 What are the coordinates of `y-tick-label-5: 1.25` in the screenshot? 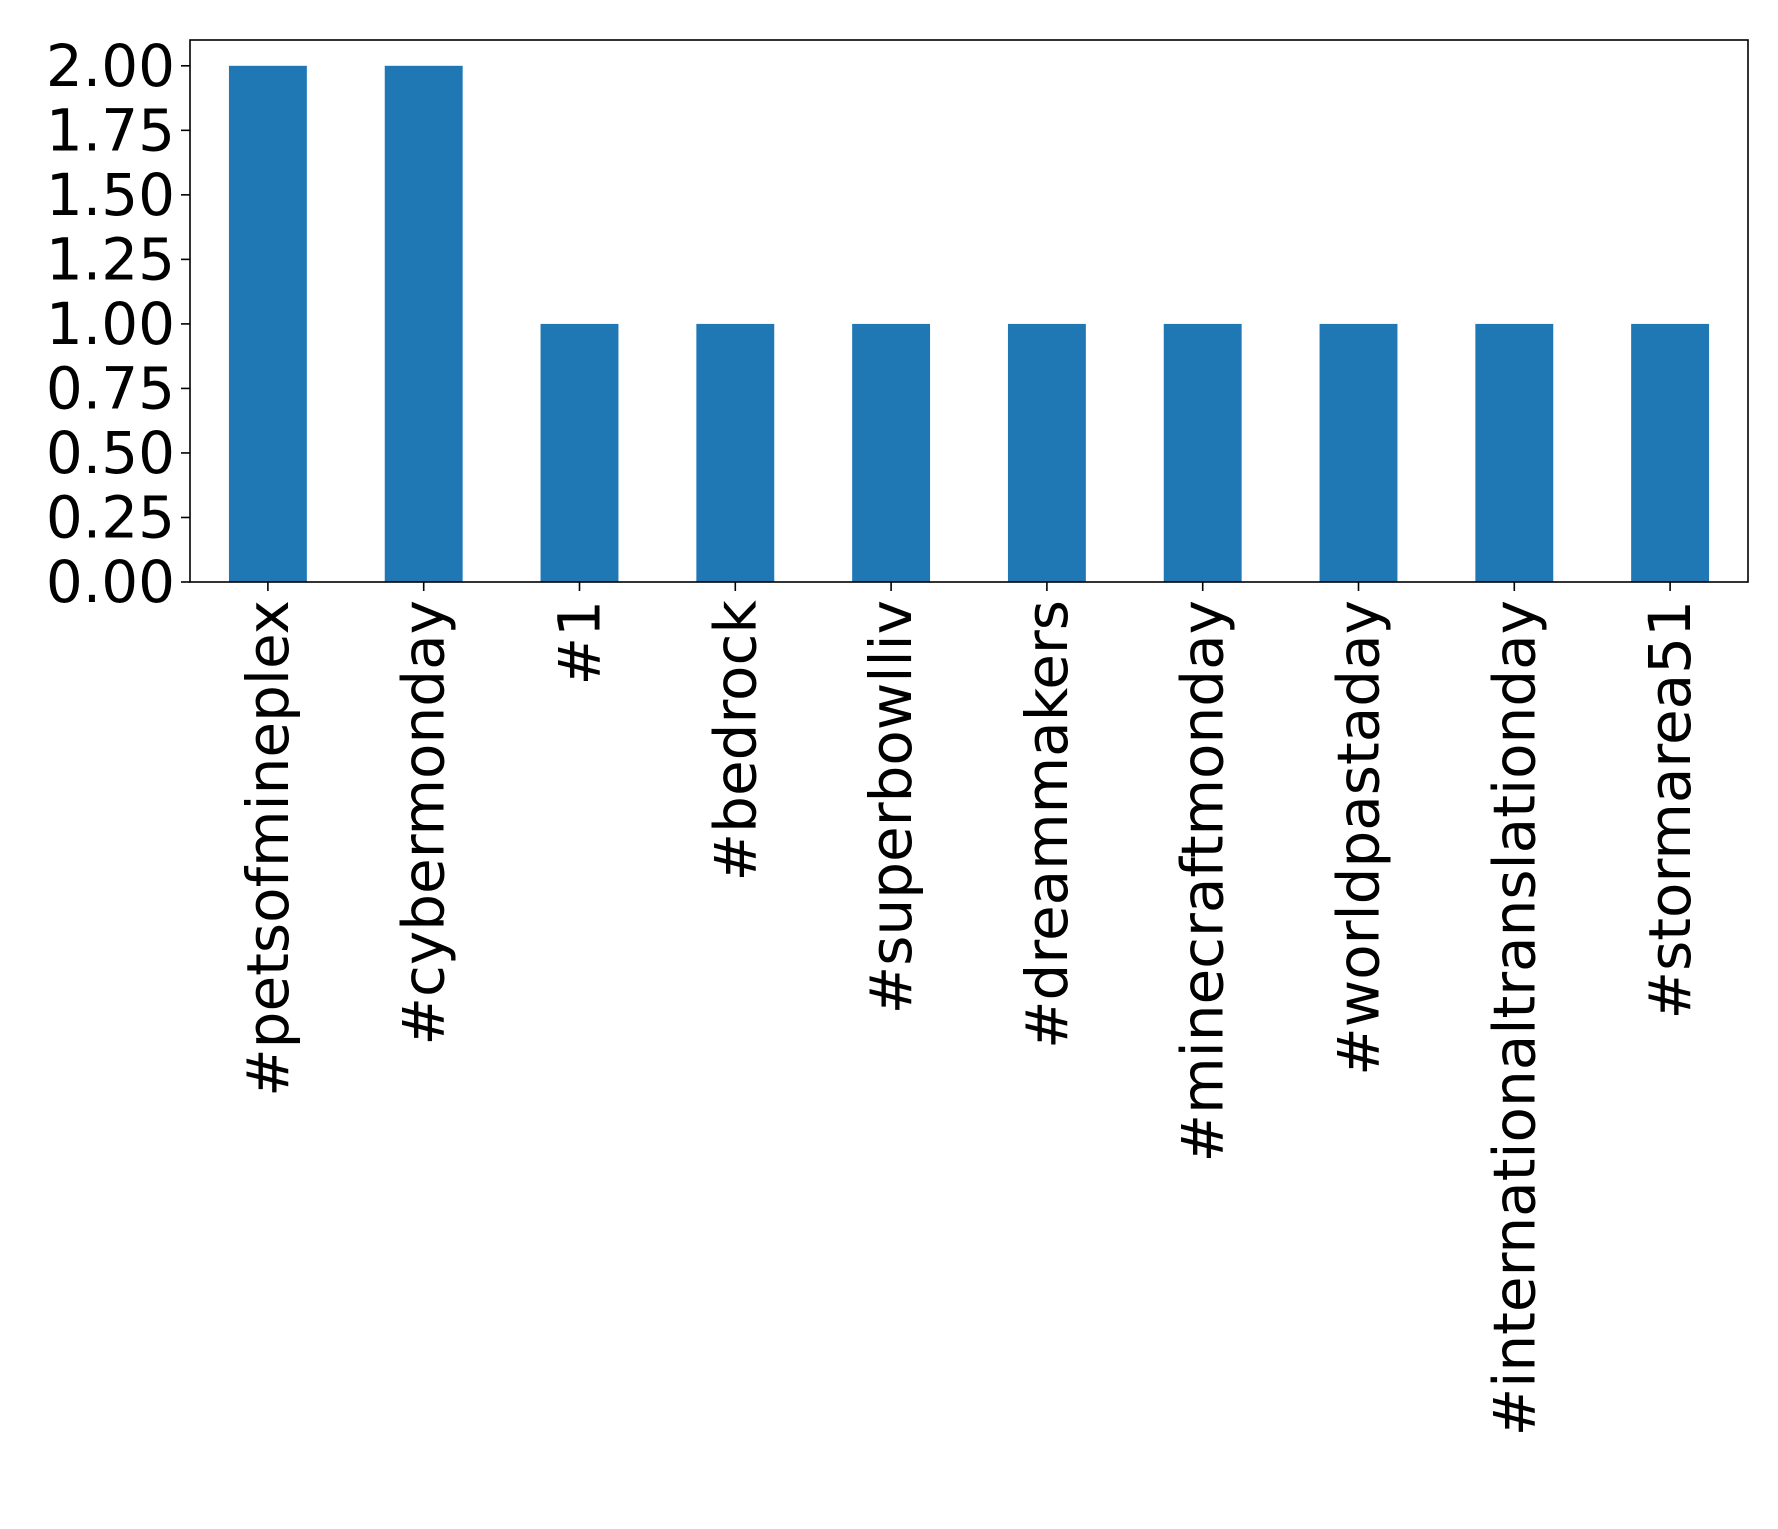 It's located at (110, 259).